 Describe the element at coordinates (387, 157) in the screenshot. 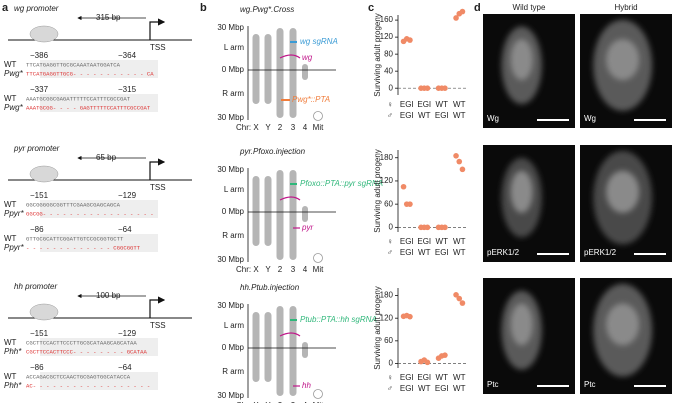

I see `y-tick-label: 180` at that location.